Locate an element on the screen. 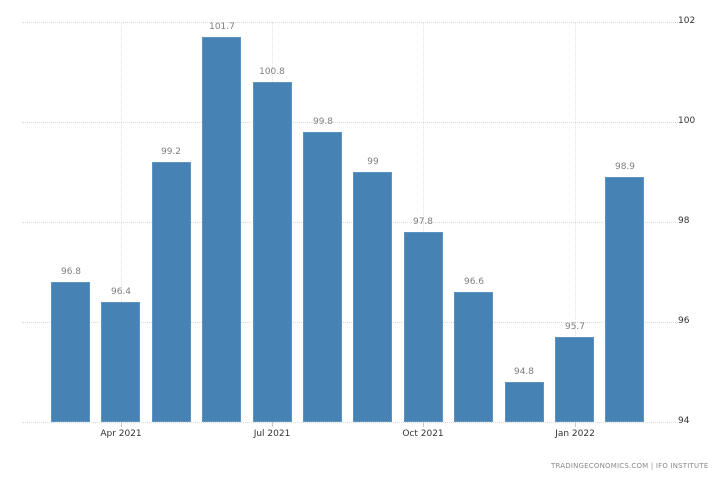 The width and height of the screenshot is (728, 485). y-tick-label: 100 is located at coordinates (687, 121).